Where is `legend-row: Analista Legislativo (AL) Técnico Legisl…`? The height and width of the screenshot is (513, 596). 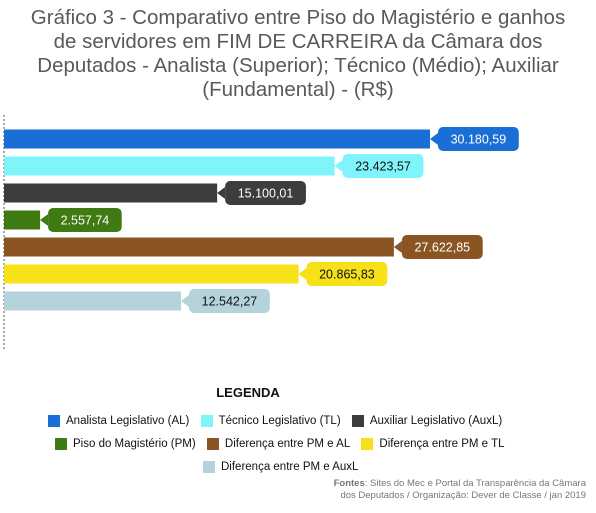
legend-row: Analista Legislativo (AL) Técnico Legisl… is located at coordinates (279, 422).